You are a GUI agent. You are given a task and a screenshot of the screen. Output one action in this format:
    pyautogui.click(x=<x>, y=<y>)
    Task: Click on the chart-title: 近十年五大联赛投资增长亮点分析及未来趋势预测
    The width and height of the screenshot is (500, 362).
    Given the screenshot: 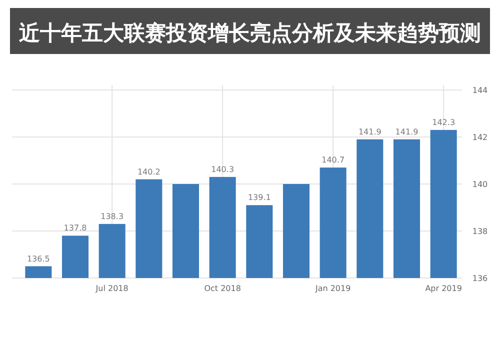 What is the action you would take?
    pyautogui.click(x=249, y=33)
    